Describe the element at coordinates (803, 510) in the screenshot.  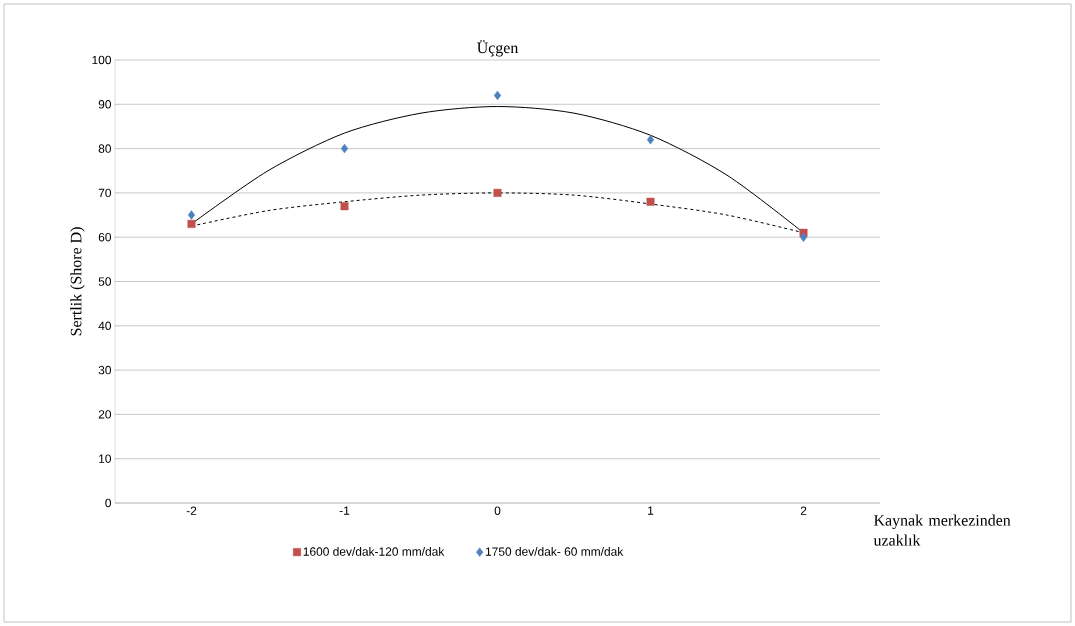
I see `x-tick-label: 2` at that location.